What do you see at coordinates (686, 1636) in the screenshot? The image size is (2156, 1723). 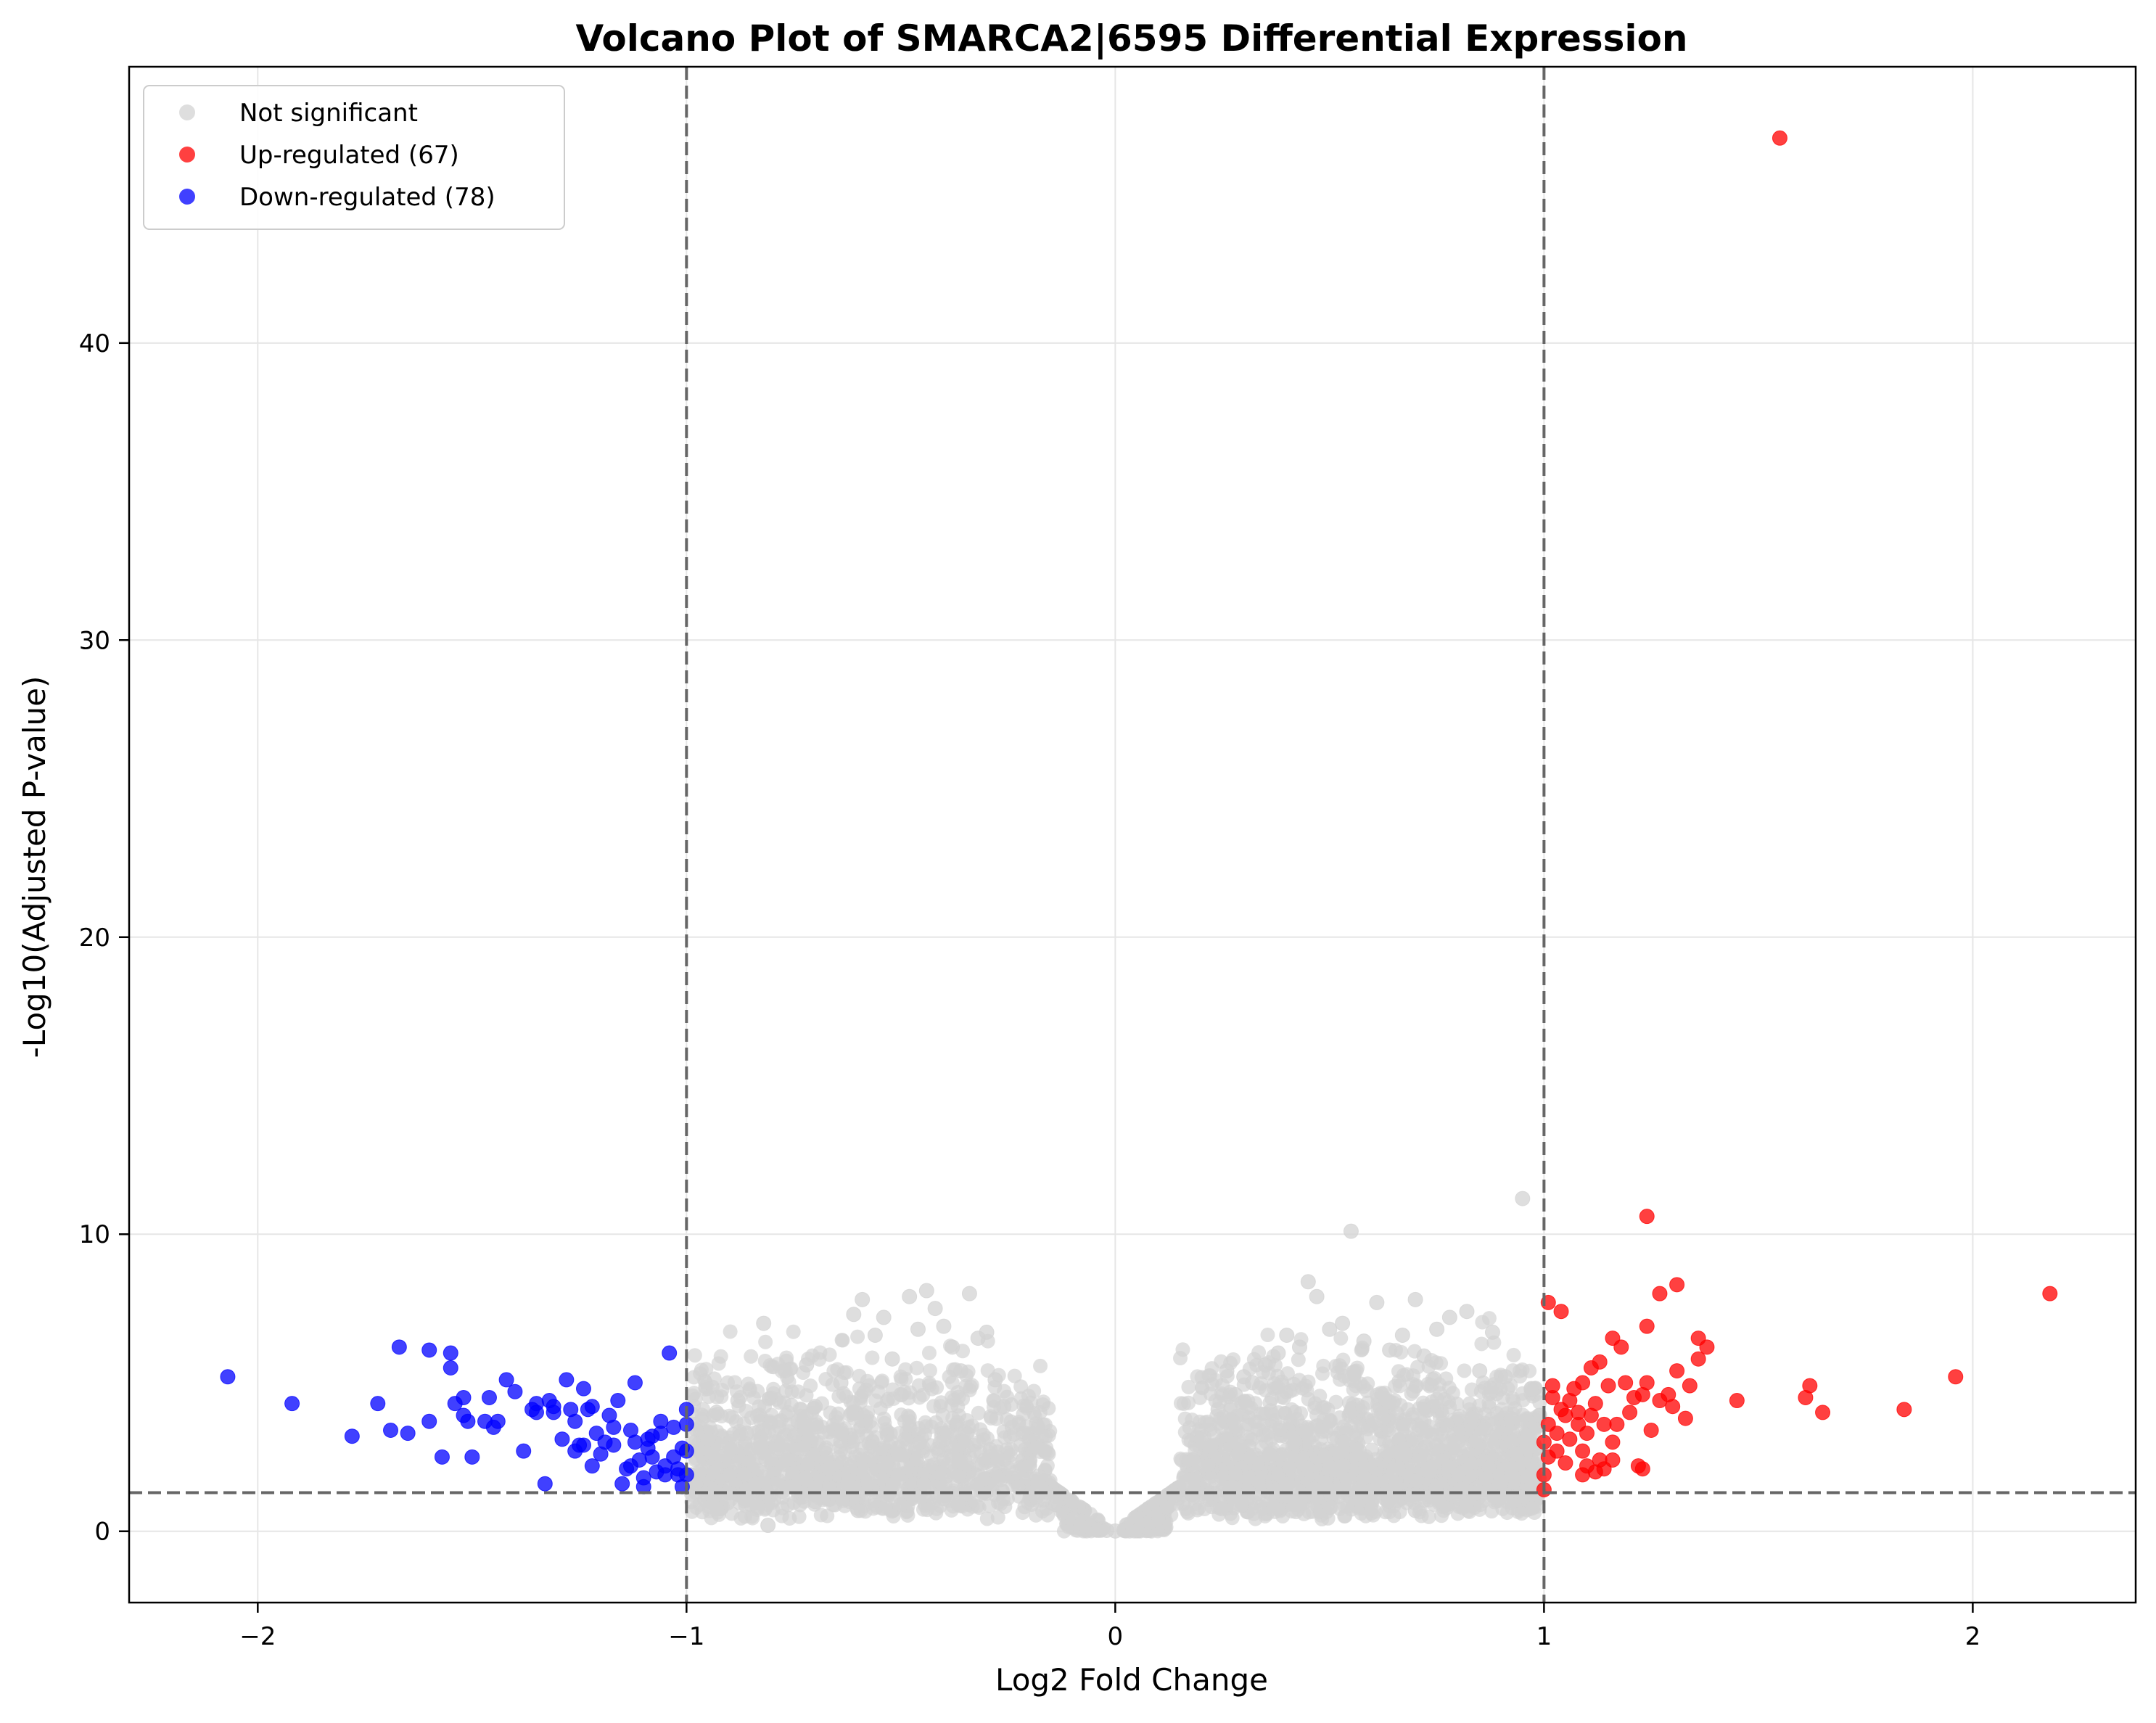 I see `x-tick-label: −1` at bounding box center [686, 1636].